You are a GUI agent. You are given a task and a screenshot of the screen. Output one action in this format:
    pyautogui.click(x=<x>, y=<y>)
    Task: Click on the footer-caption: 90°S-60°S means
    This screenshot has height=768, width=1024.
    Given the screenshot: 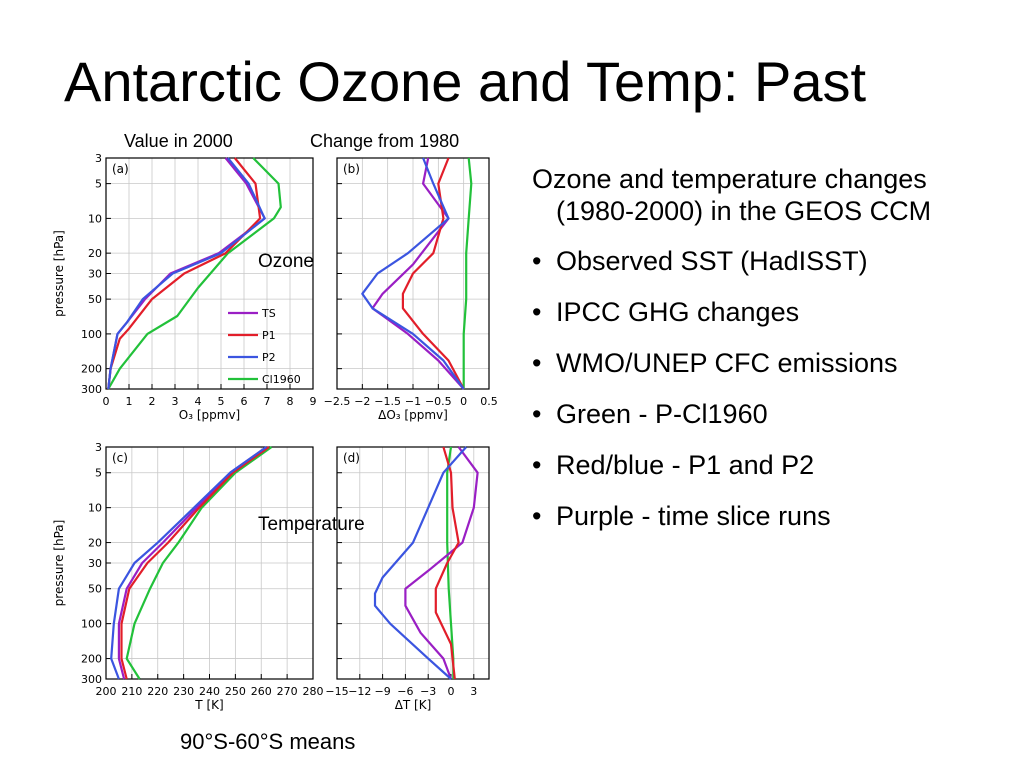 What is the action you would take?
    pyautogui.click(x=268, y=741)
    